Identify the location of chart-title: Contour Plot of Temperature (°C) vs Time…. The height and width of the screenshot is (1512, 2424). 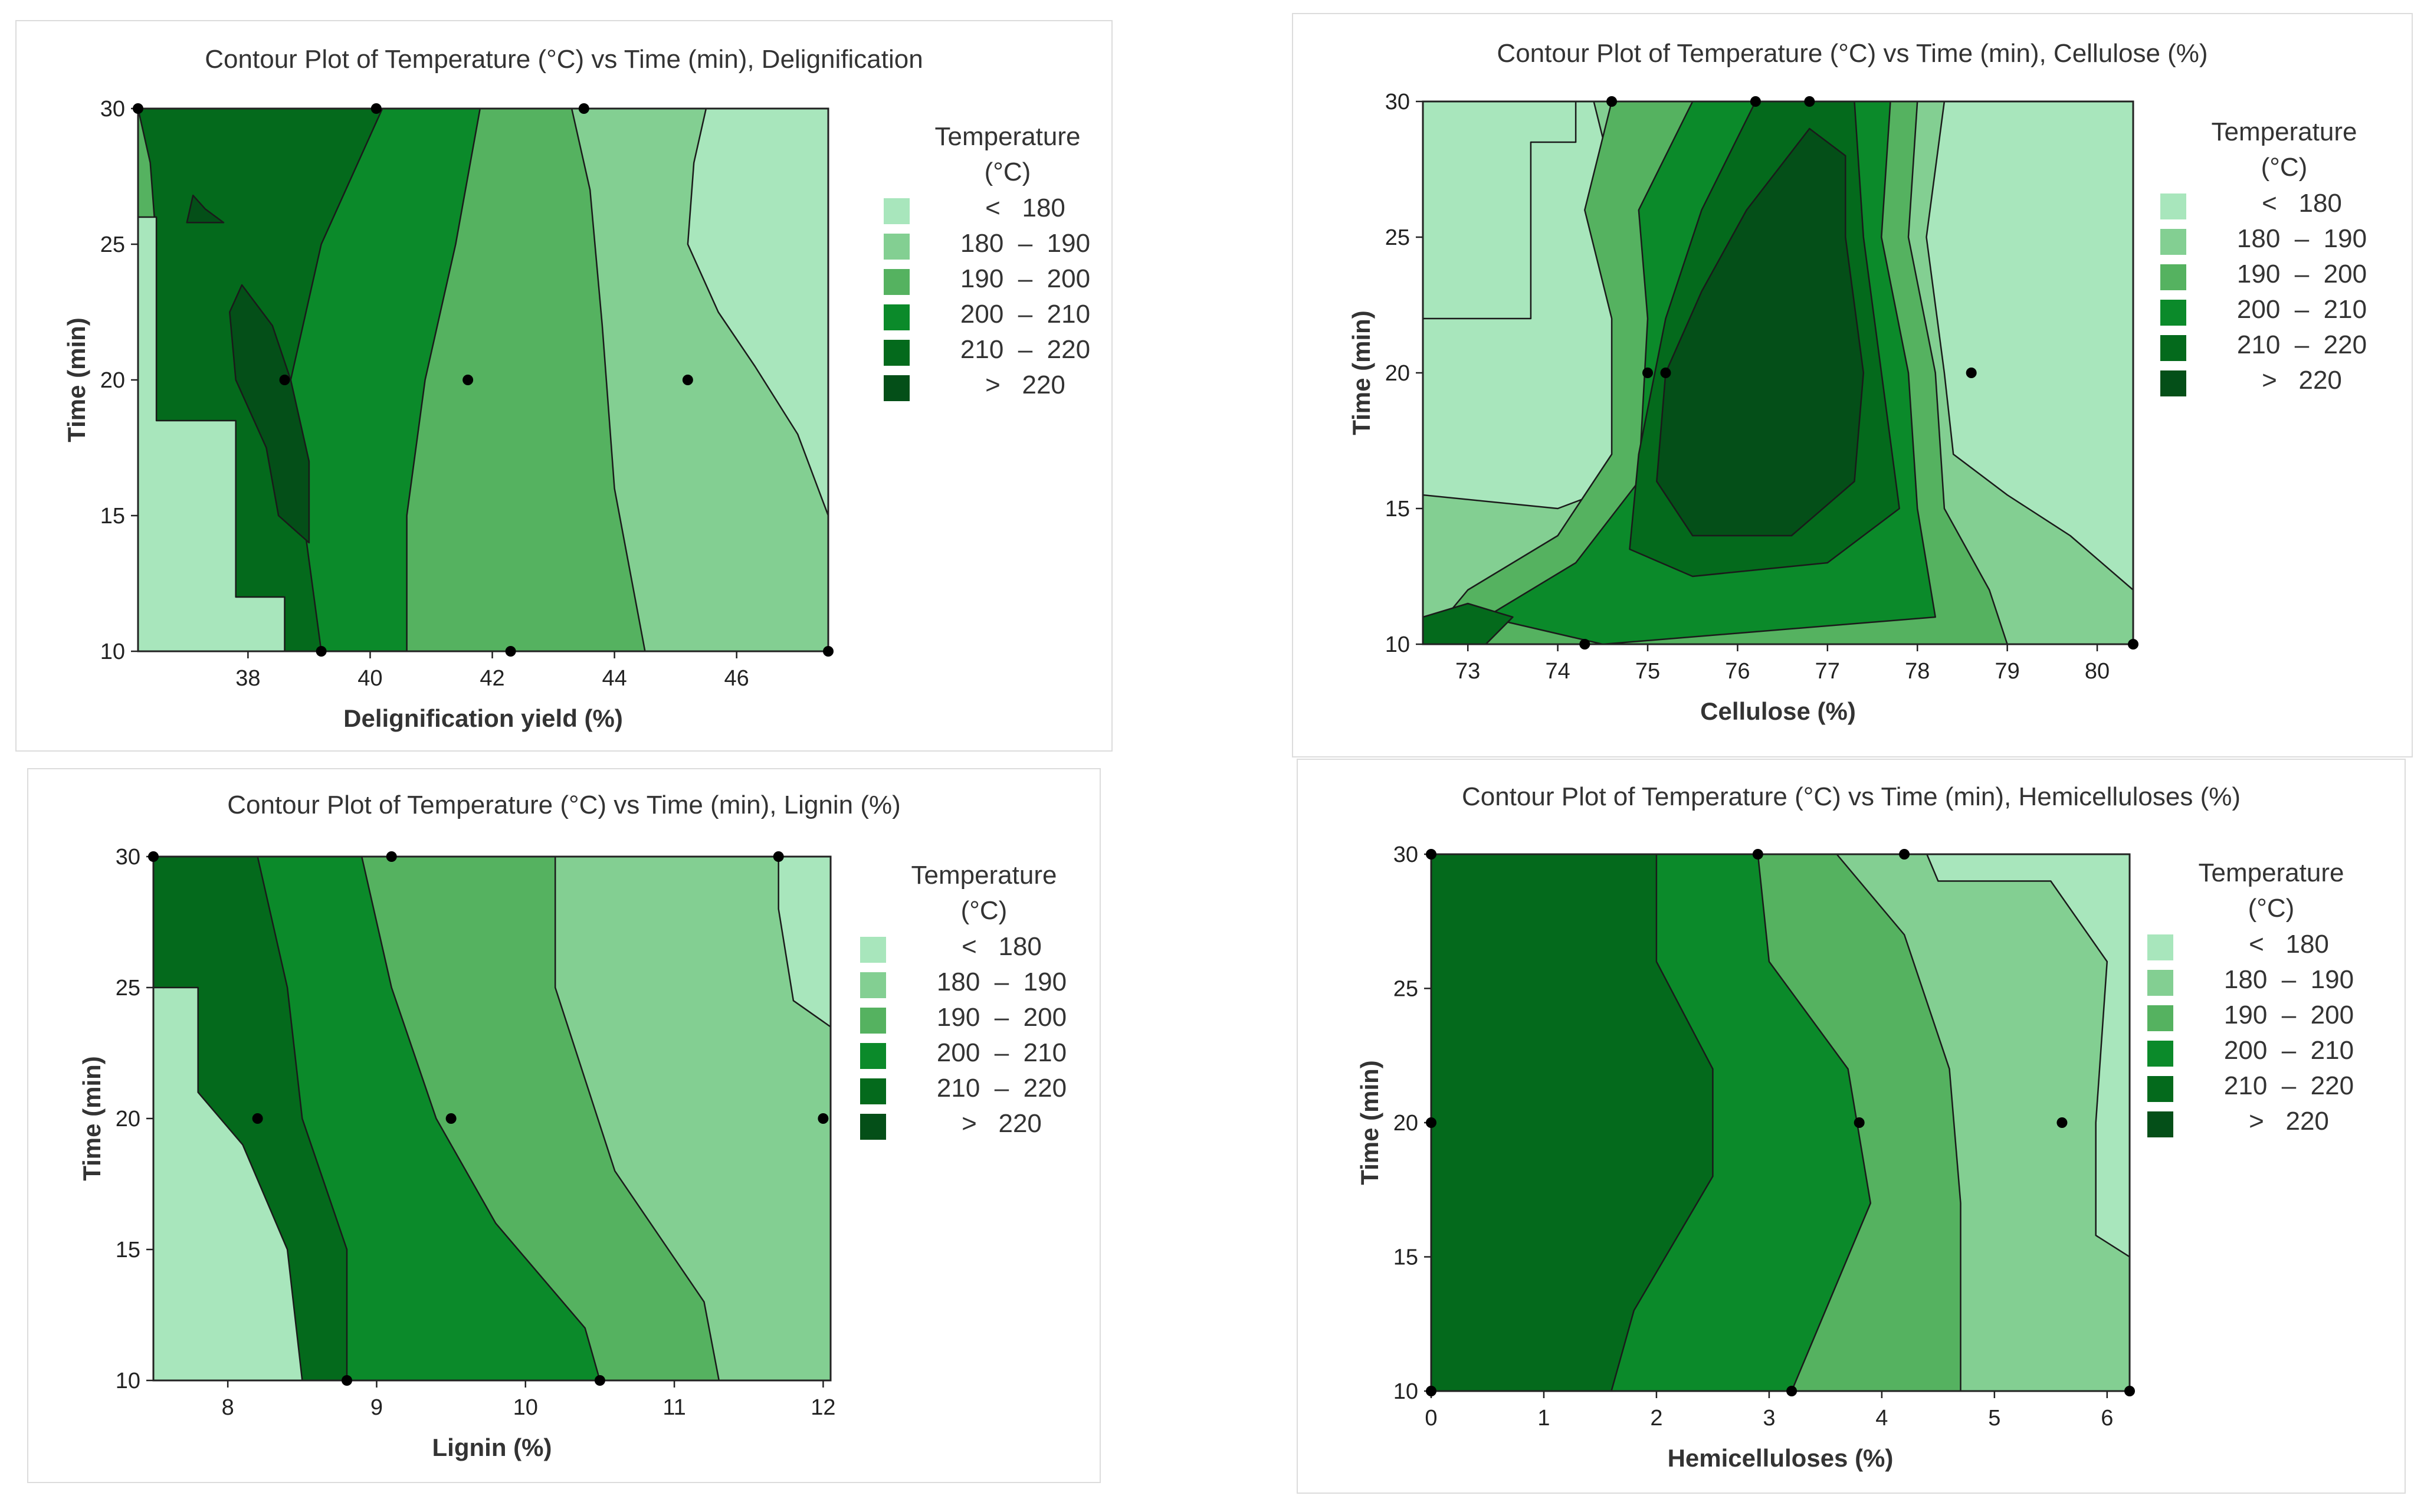
(1851, 796).